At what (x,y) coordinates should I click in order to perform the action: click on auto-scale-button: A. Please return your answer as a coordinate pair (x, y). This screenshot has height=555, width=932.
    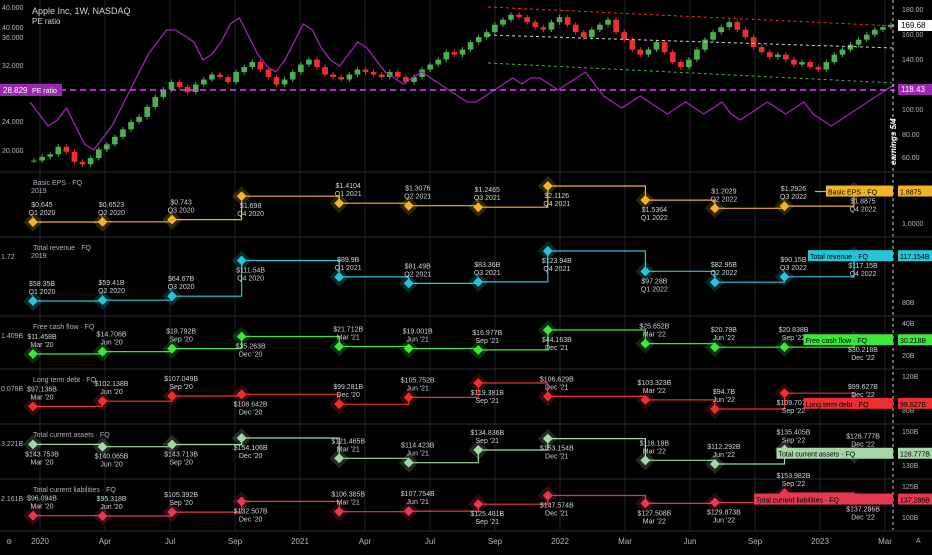
    Looking at the image, I should click on (918, 541).